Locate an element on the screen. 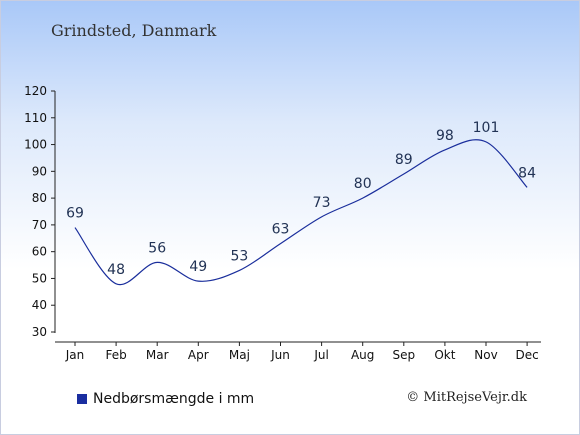  y-tick-label: 120 is located at coordinates (35, 91).